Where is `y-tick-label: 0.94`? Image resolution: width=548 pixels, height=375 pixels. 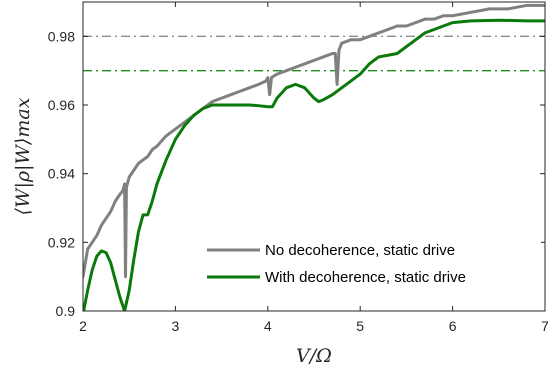 y-tick-label: 0.94 is located at coordinates (61, 174).